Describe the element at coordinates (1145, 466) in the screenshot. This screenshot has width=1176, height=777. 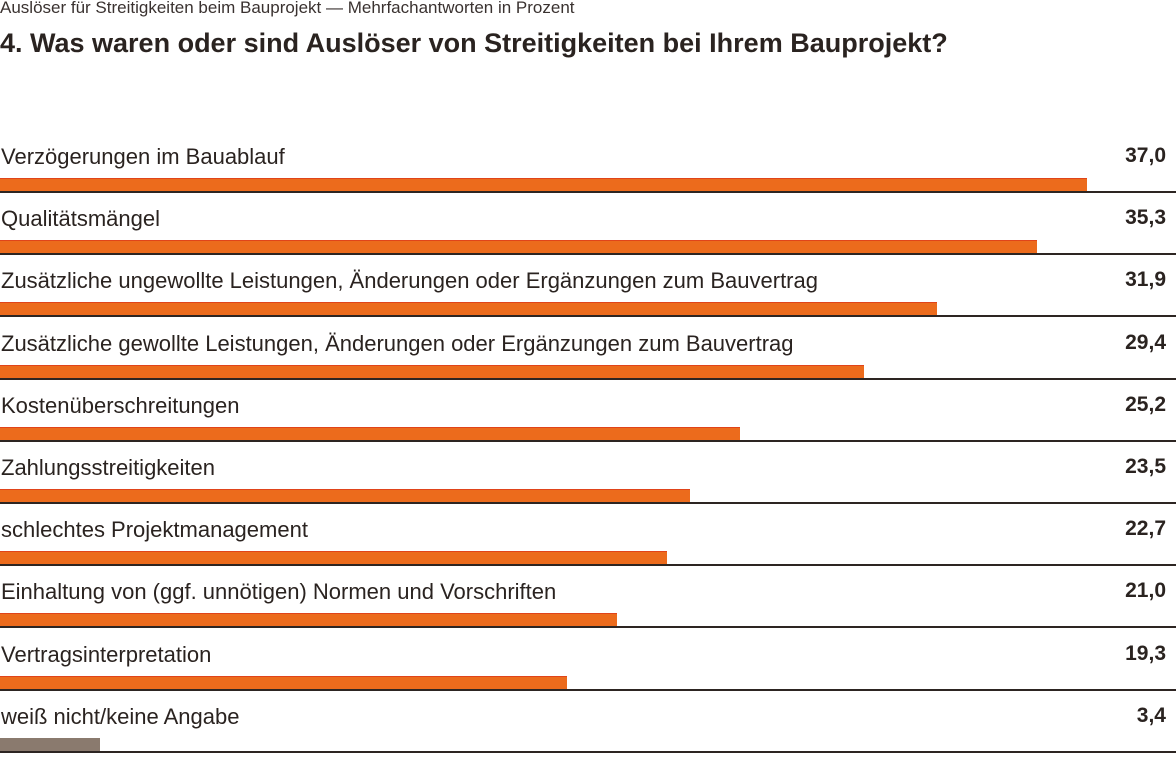
I see `value-label: 23,5` at that location.